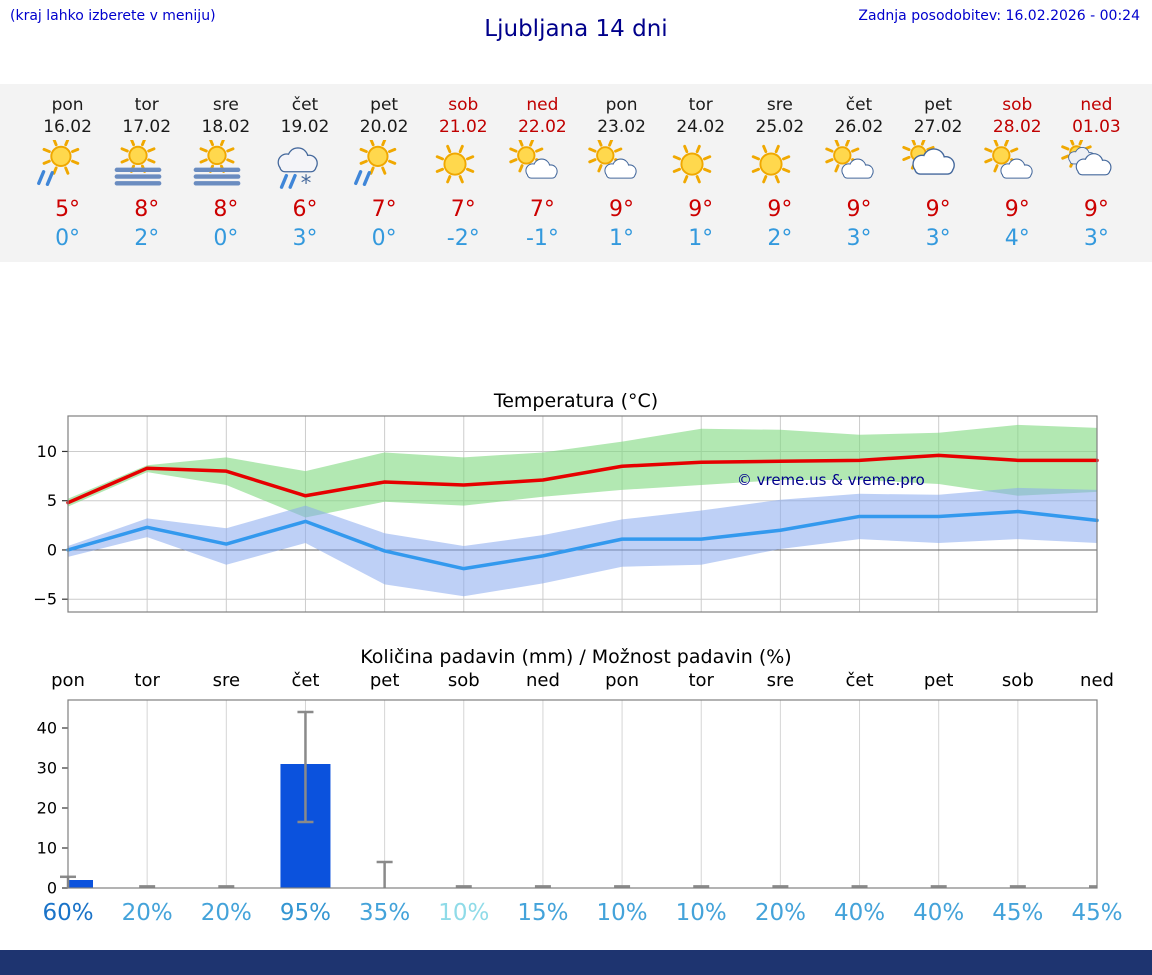 The width and height of the screenshot is (1152, 975). Describe the element at coordinates (463, 127) in the screenshot. I see `day-date: 21.02` at that location.